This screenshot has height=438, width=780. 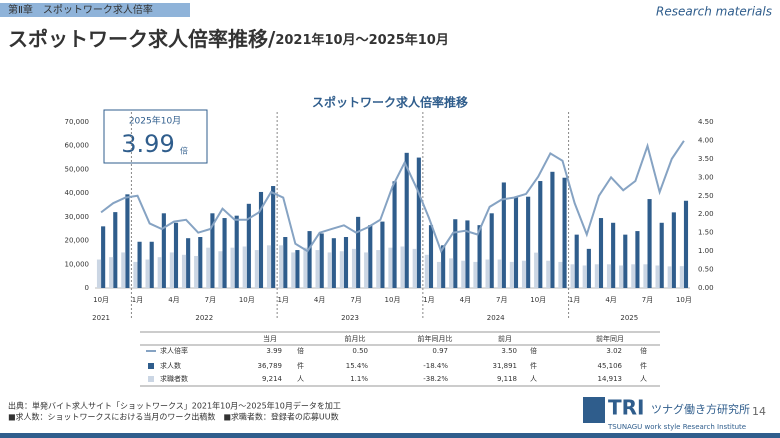 I want to click on table-cell: 倍, so click(x=643, y=350).